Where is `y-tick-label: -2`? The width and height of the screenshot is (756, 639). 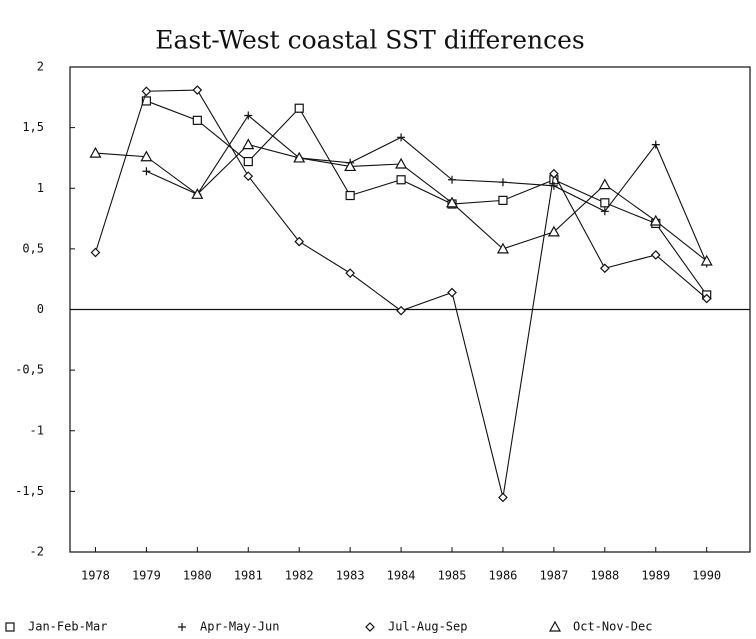 y-tick-label: -2 is located at coordinates (37, 552).